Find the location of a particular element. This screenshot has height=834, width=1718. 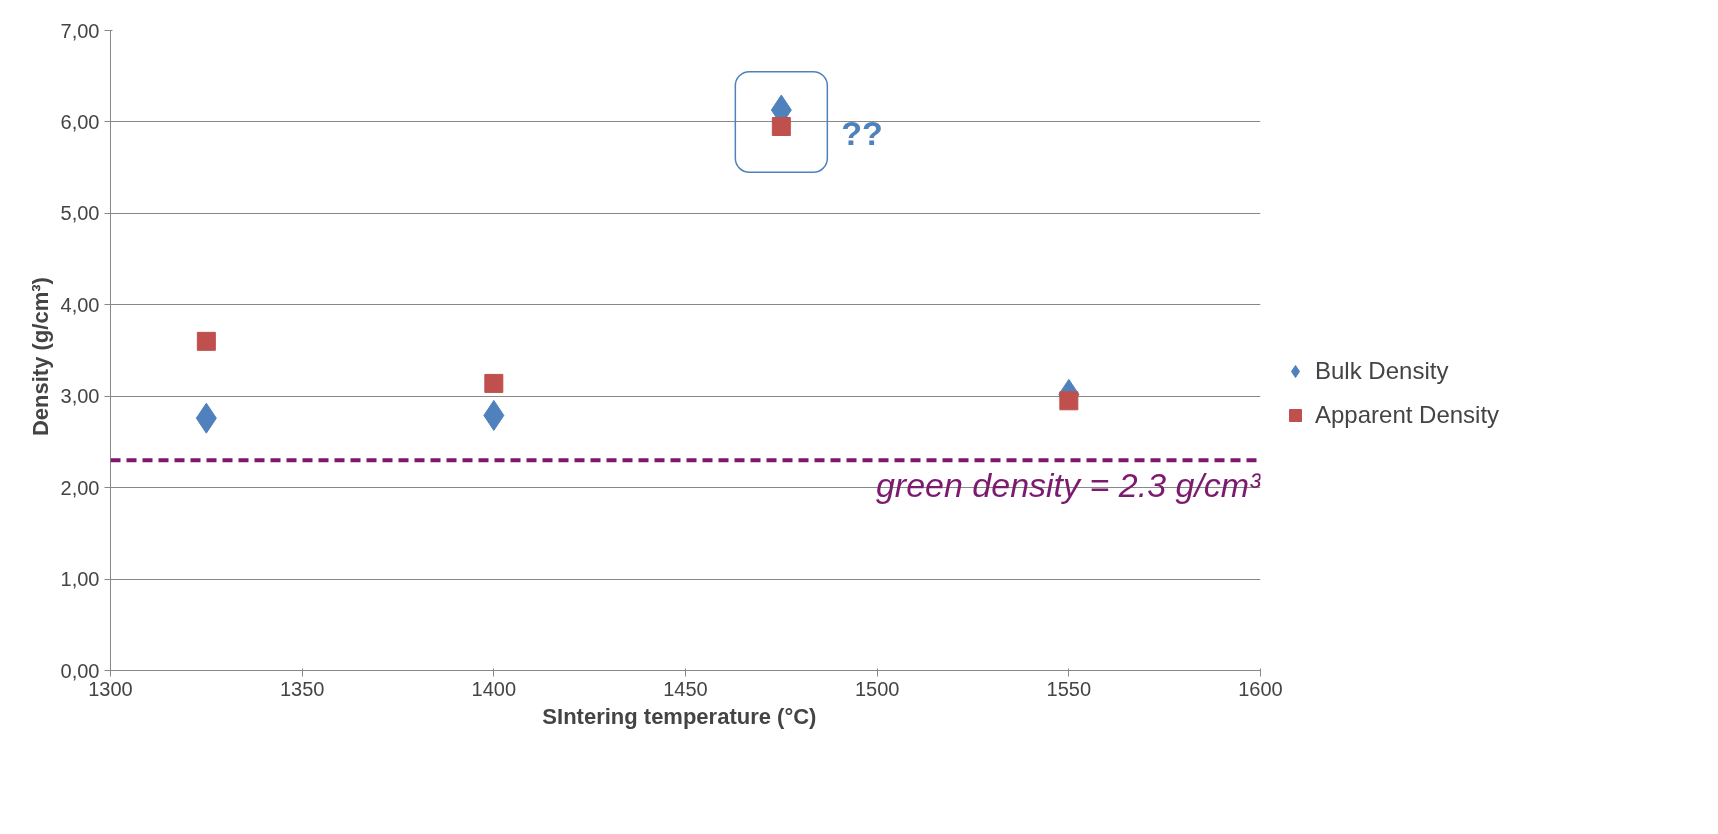

y-tick-label: 6,00 is located at coordinates (80, 121).